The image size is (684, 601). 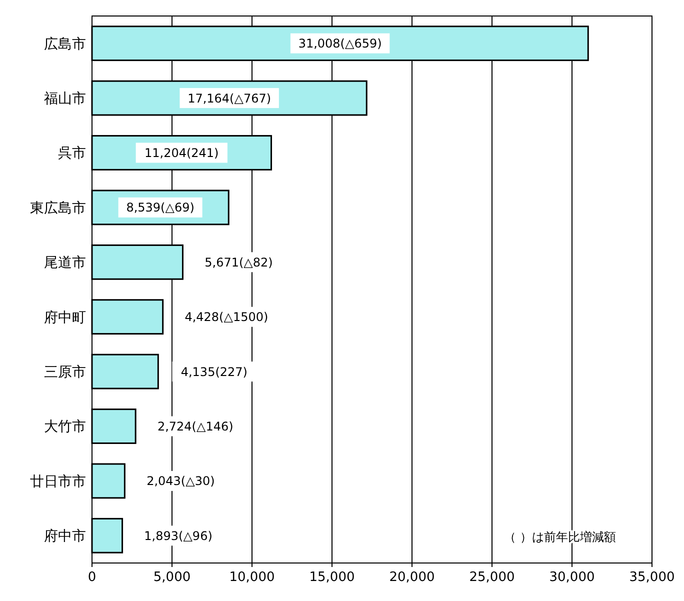 I want to click on x-tick-label: 20,000, so click(x=412, y=577).